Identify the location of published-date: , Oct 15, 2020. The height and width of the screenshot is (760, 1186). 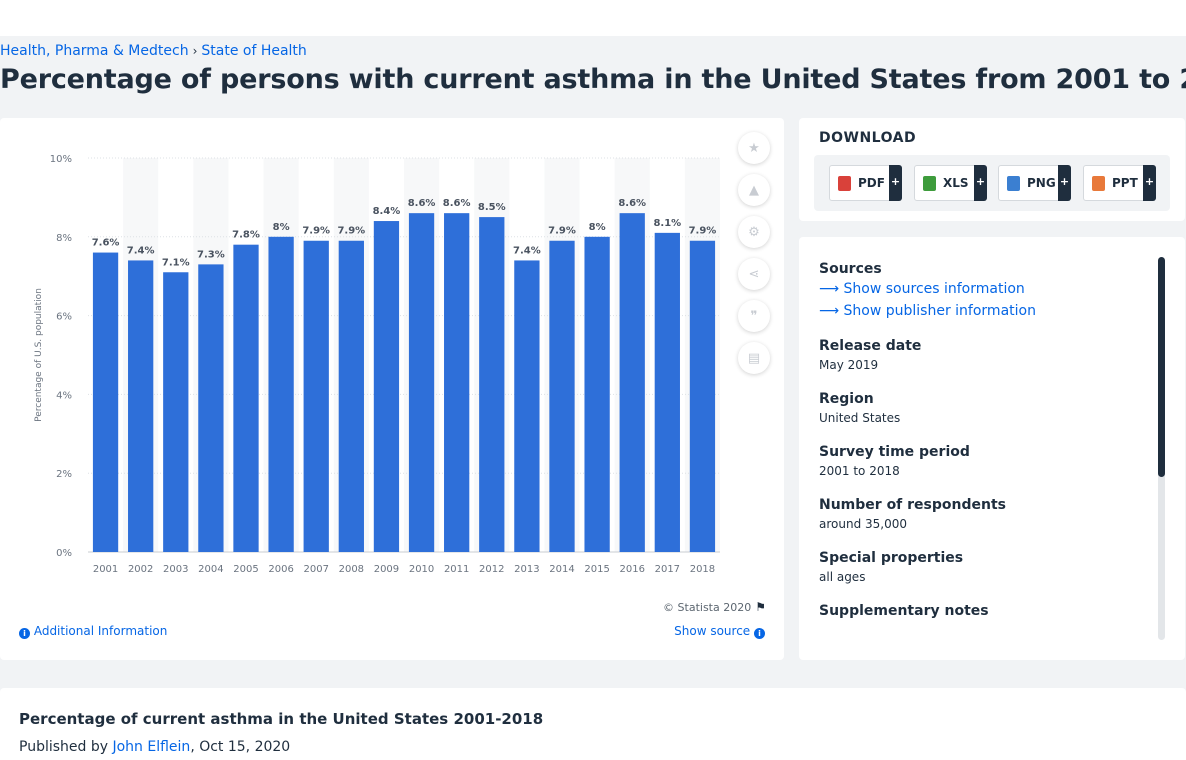
(240, 747).